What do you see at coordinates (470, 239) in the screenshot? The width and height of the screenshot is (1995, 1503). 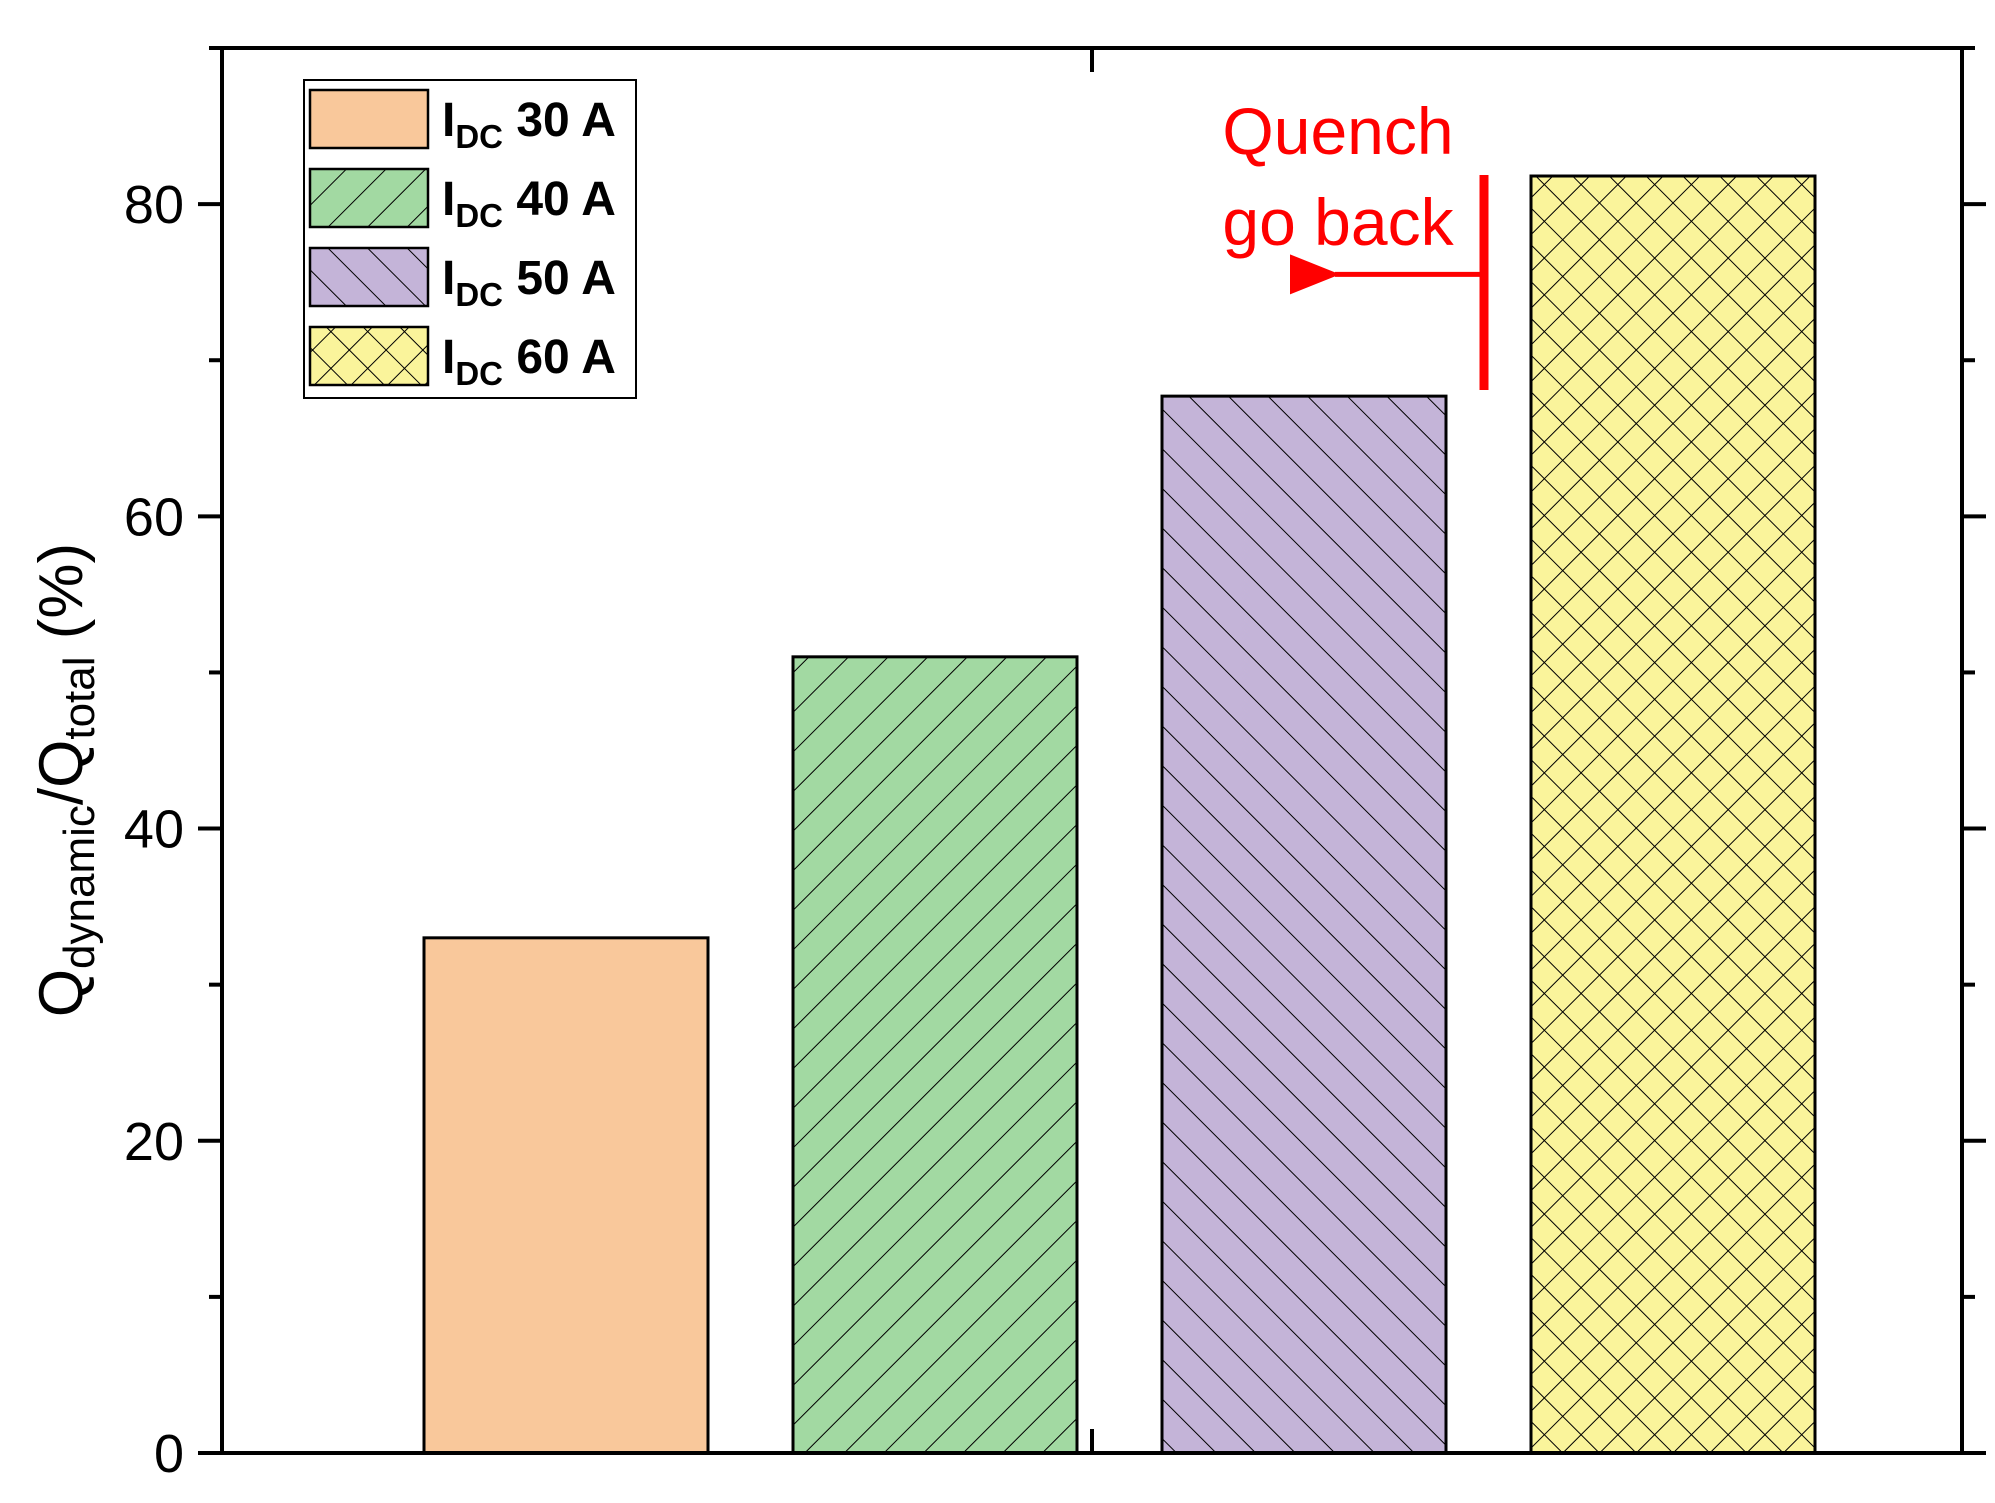 I see `legend: IDC 30 A IDC 40 A IDC 50 A IDC 60 A` at bounding box center [470, 239].